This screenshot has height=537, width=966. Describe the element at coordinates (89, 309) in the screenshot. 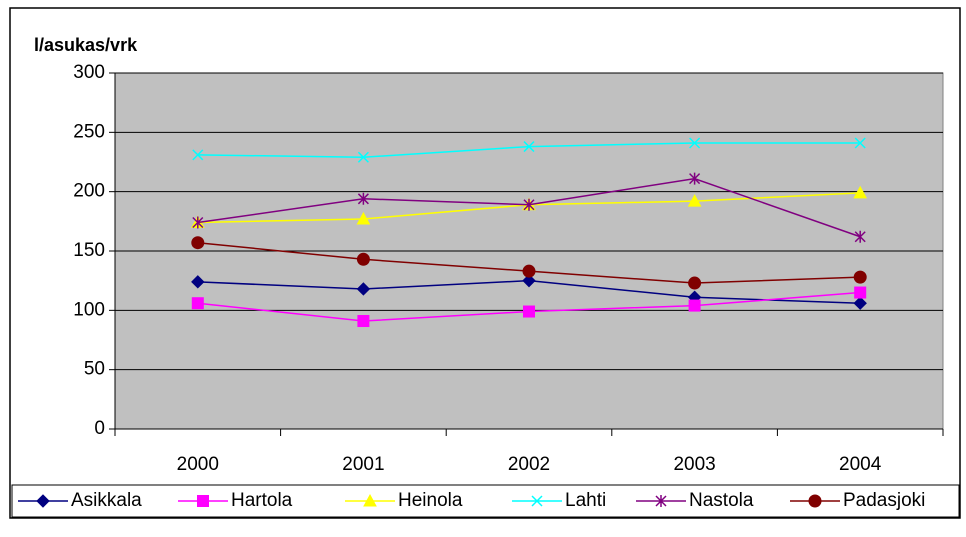

I see `y-tick-label: 100` at that location.